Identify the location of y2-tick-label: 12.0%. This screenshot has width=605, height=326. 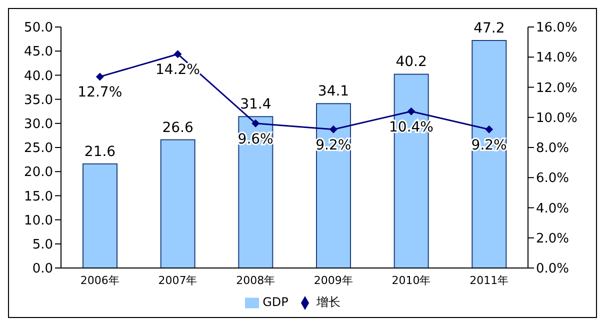
(557, 88).